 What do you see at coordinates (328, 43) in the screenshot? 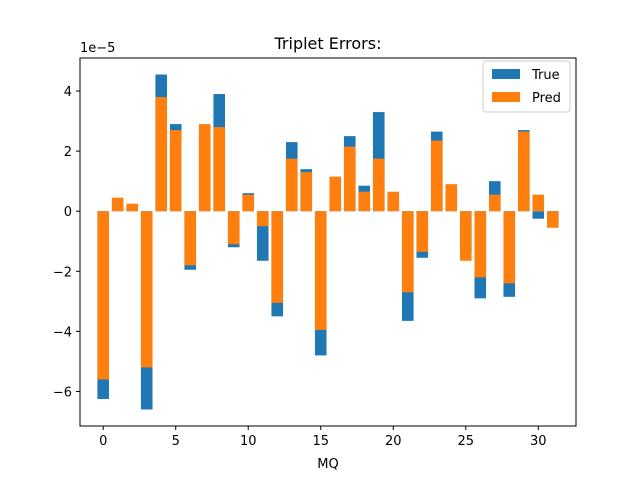
I see `chart-title: Triplet Errors:` at bounding box center [328, 43].